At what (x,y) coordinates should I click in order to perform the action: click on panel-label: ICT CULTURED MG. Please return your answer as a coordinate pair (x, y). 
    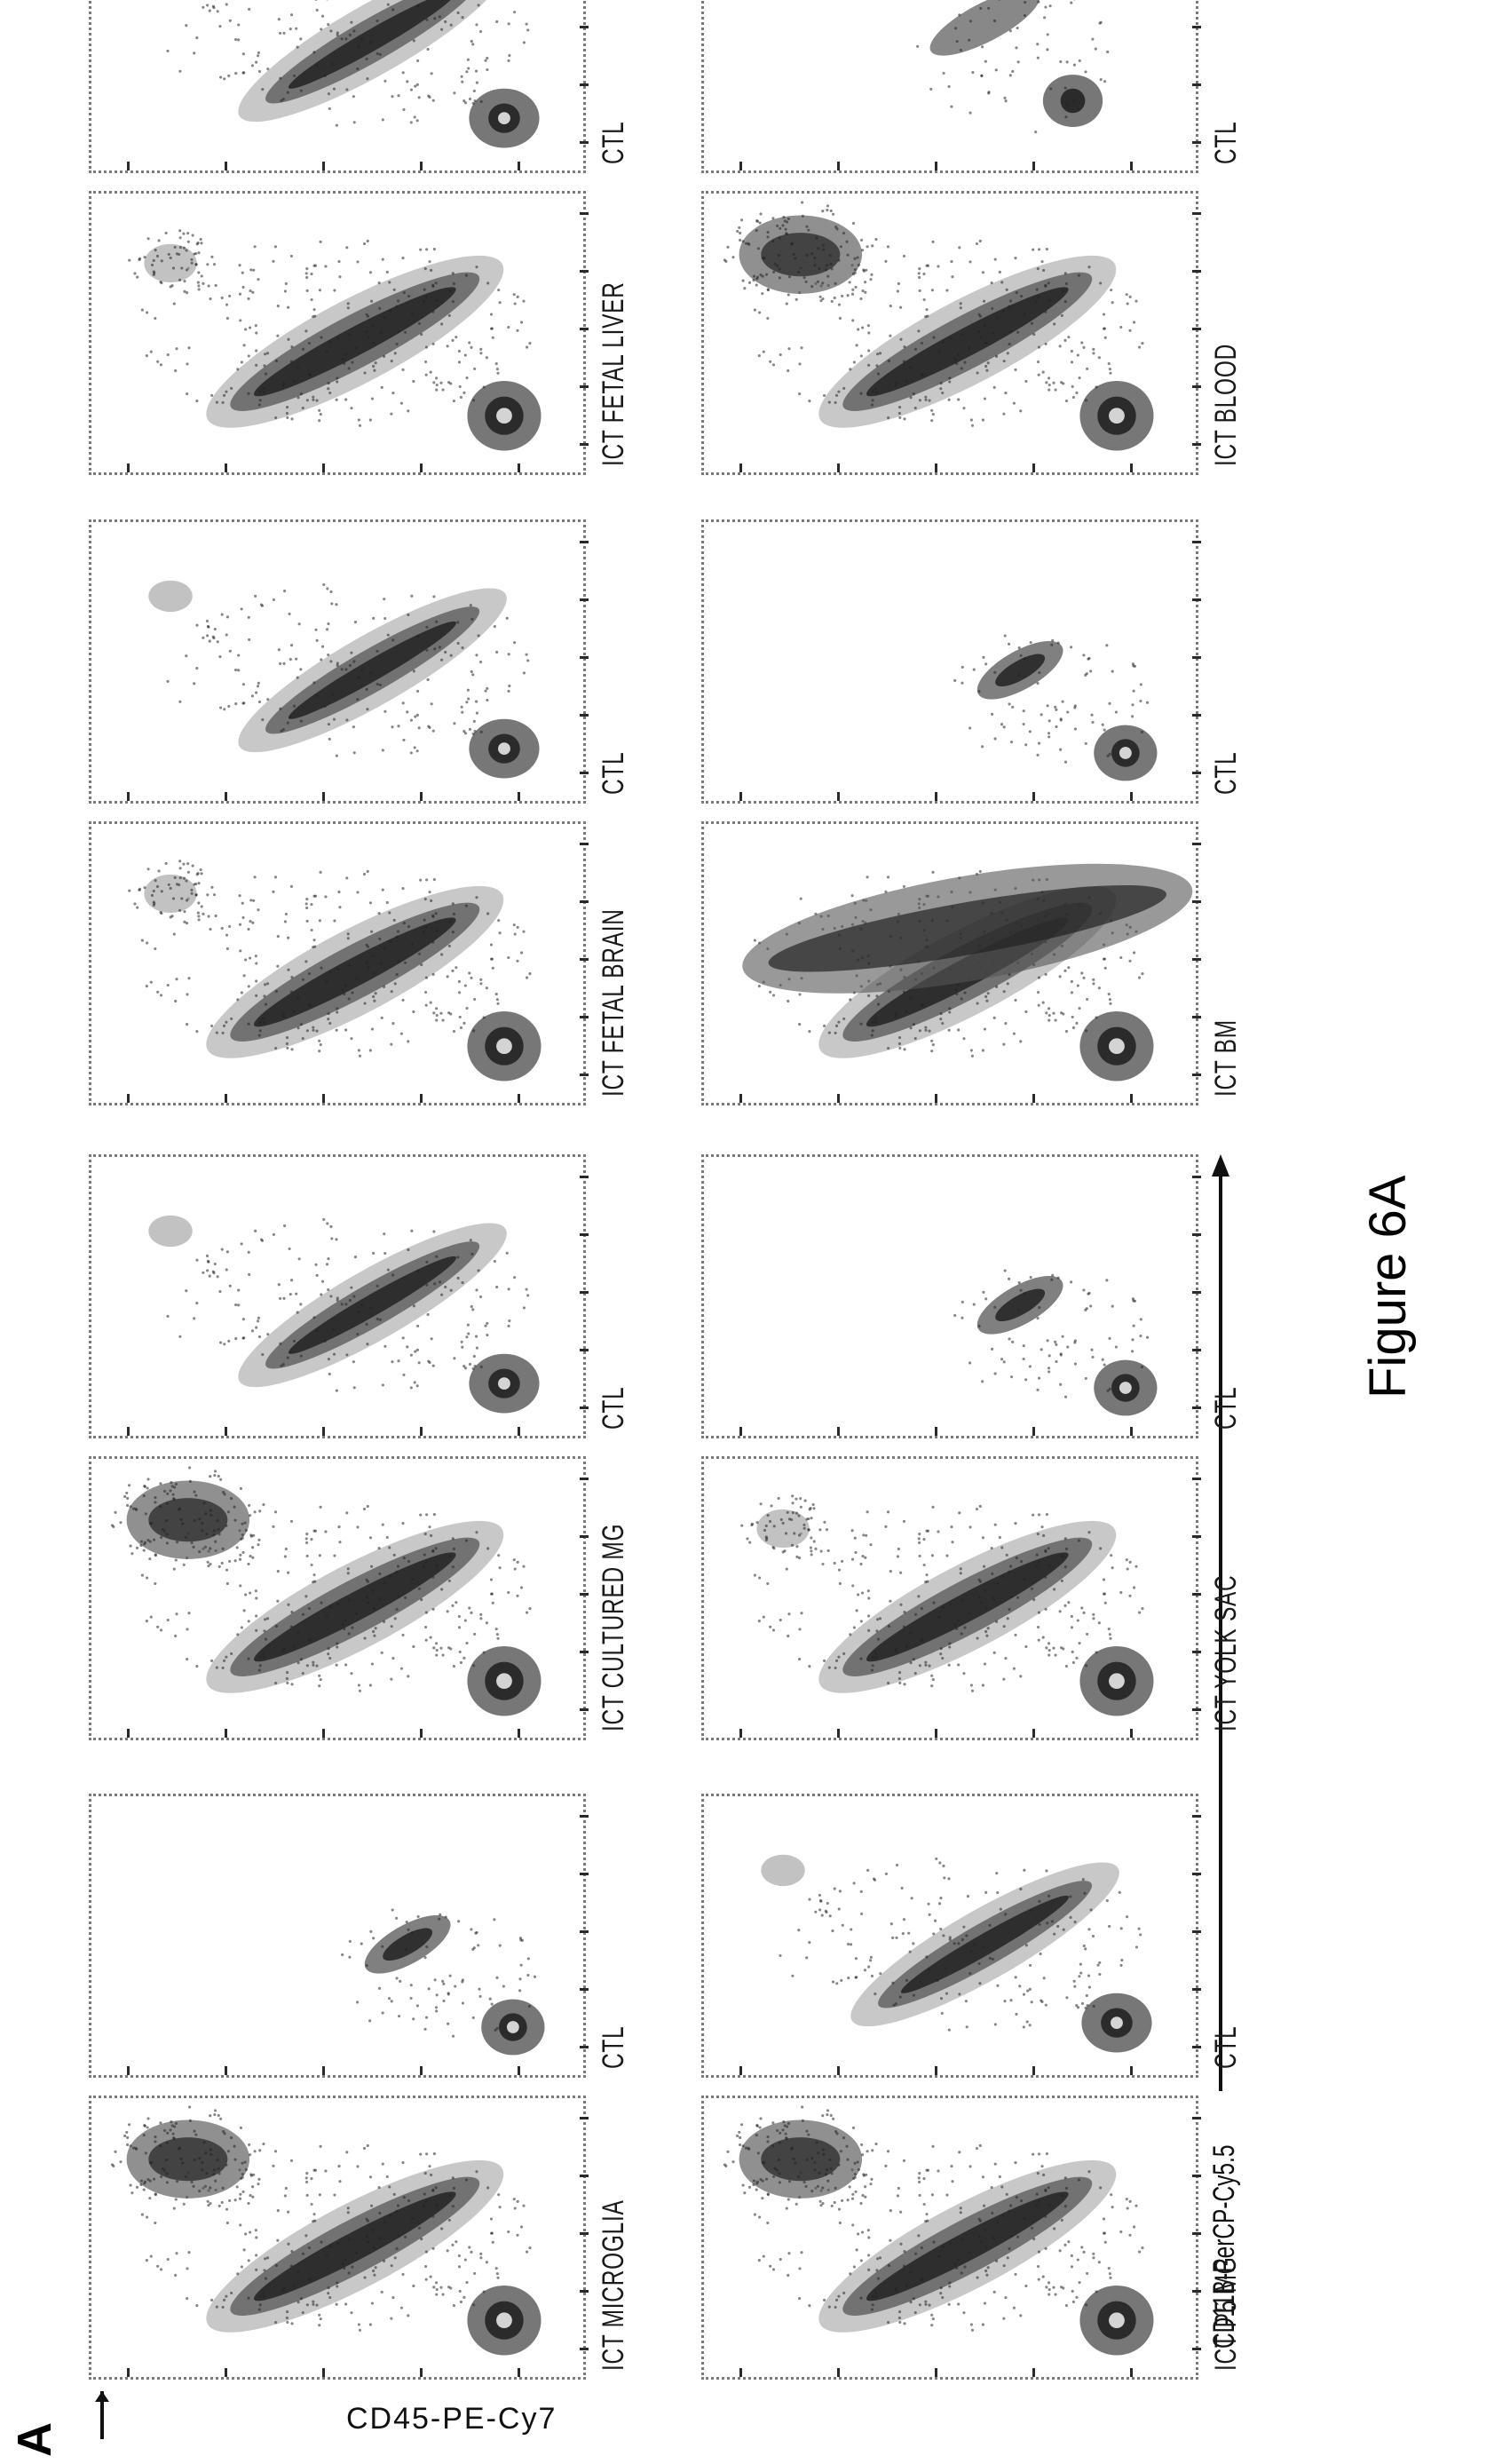
    Looking at the image, I should click on (613, 1627).